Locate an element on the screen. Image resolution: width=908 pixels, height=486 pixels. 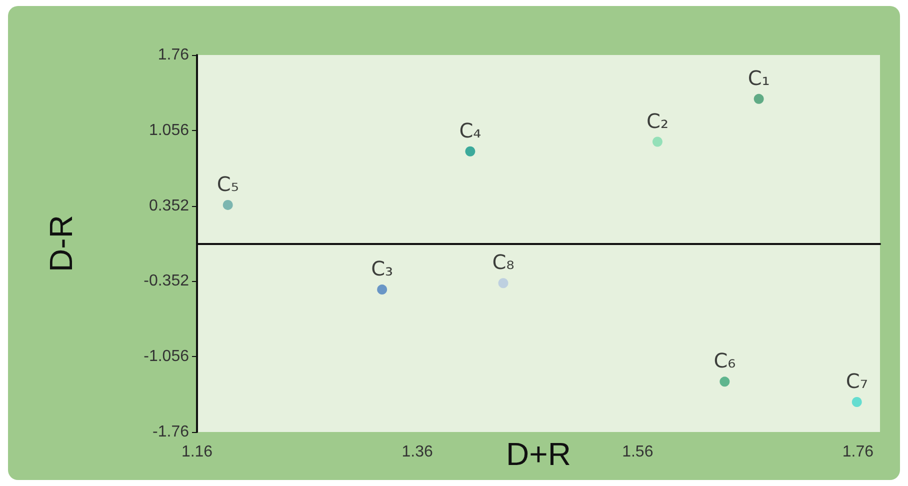
data-label: C₅ is located at coordinates (227, 184).